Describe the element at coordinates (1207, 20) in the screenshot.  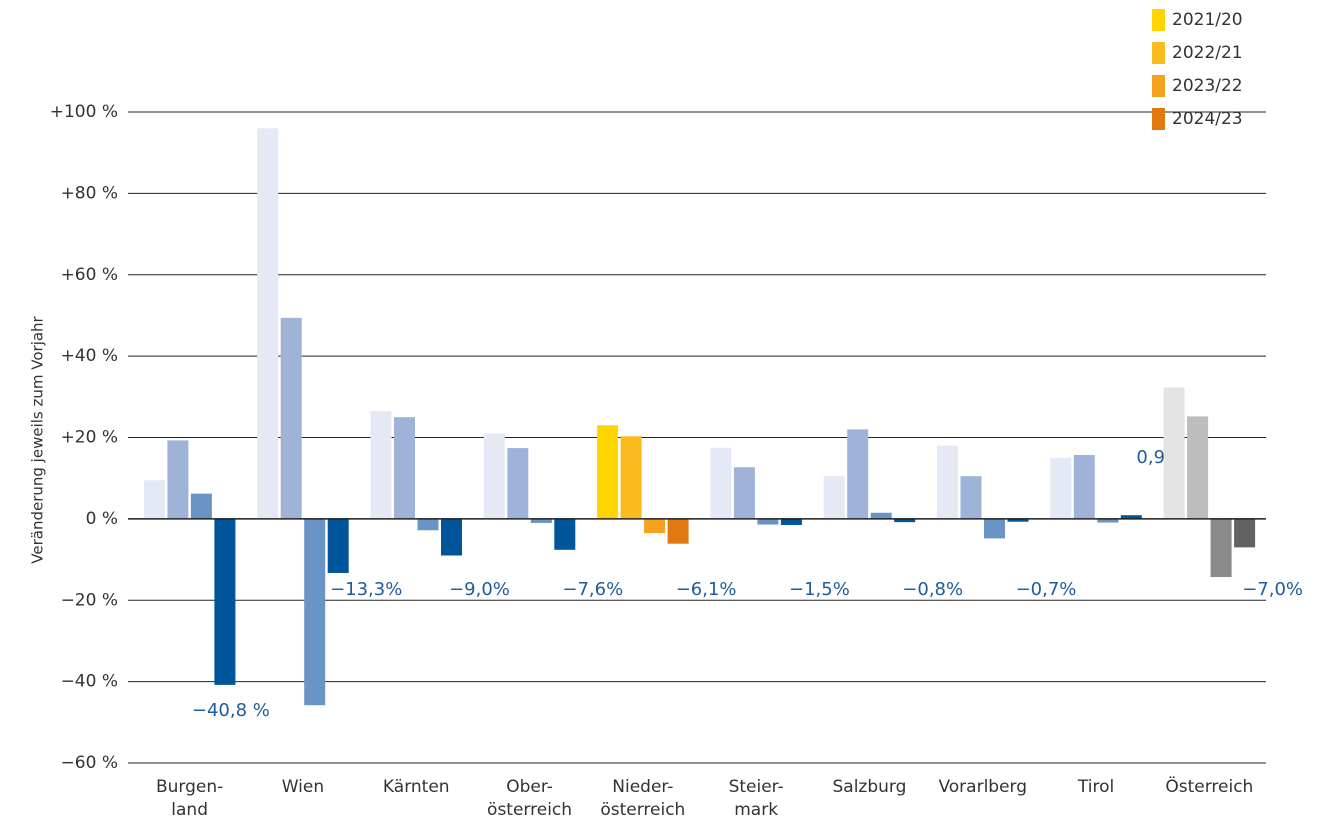
I see `legend-label: 2021/20` at that location.